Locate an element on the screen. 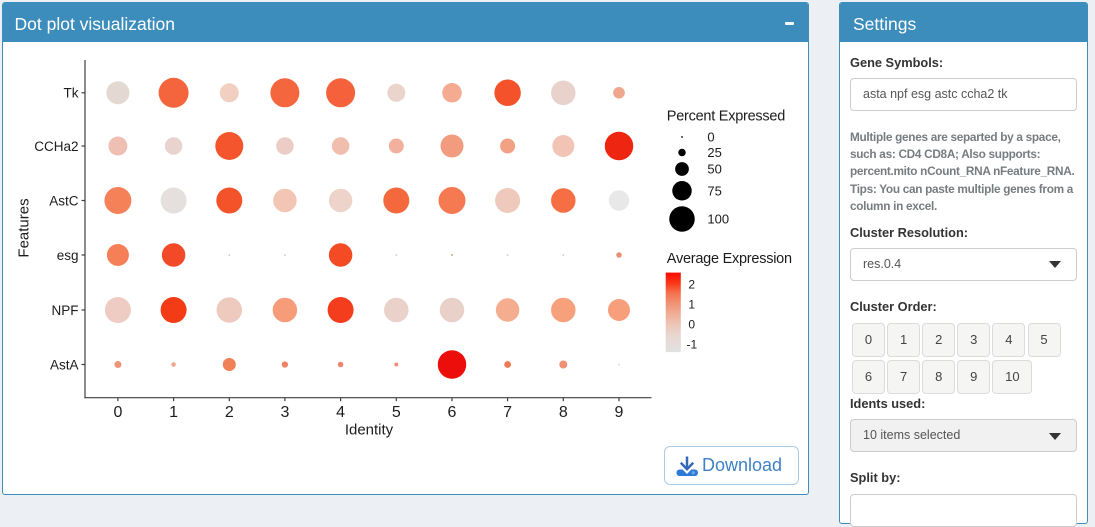  svg-text: 8 is located at coordinates (563, 412).